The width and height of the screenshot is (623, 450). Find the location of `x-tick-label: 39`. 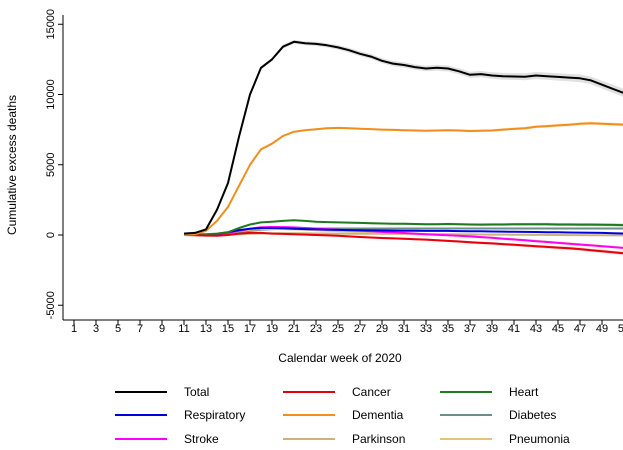

x-tick-label: 39 is located at coordinates (492, 329).